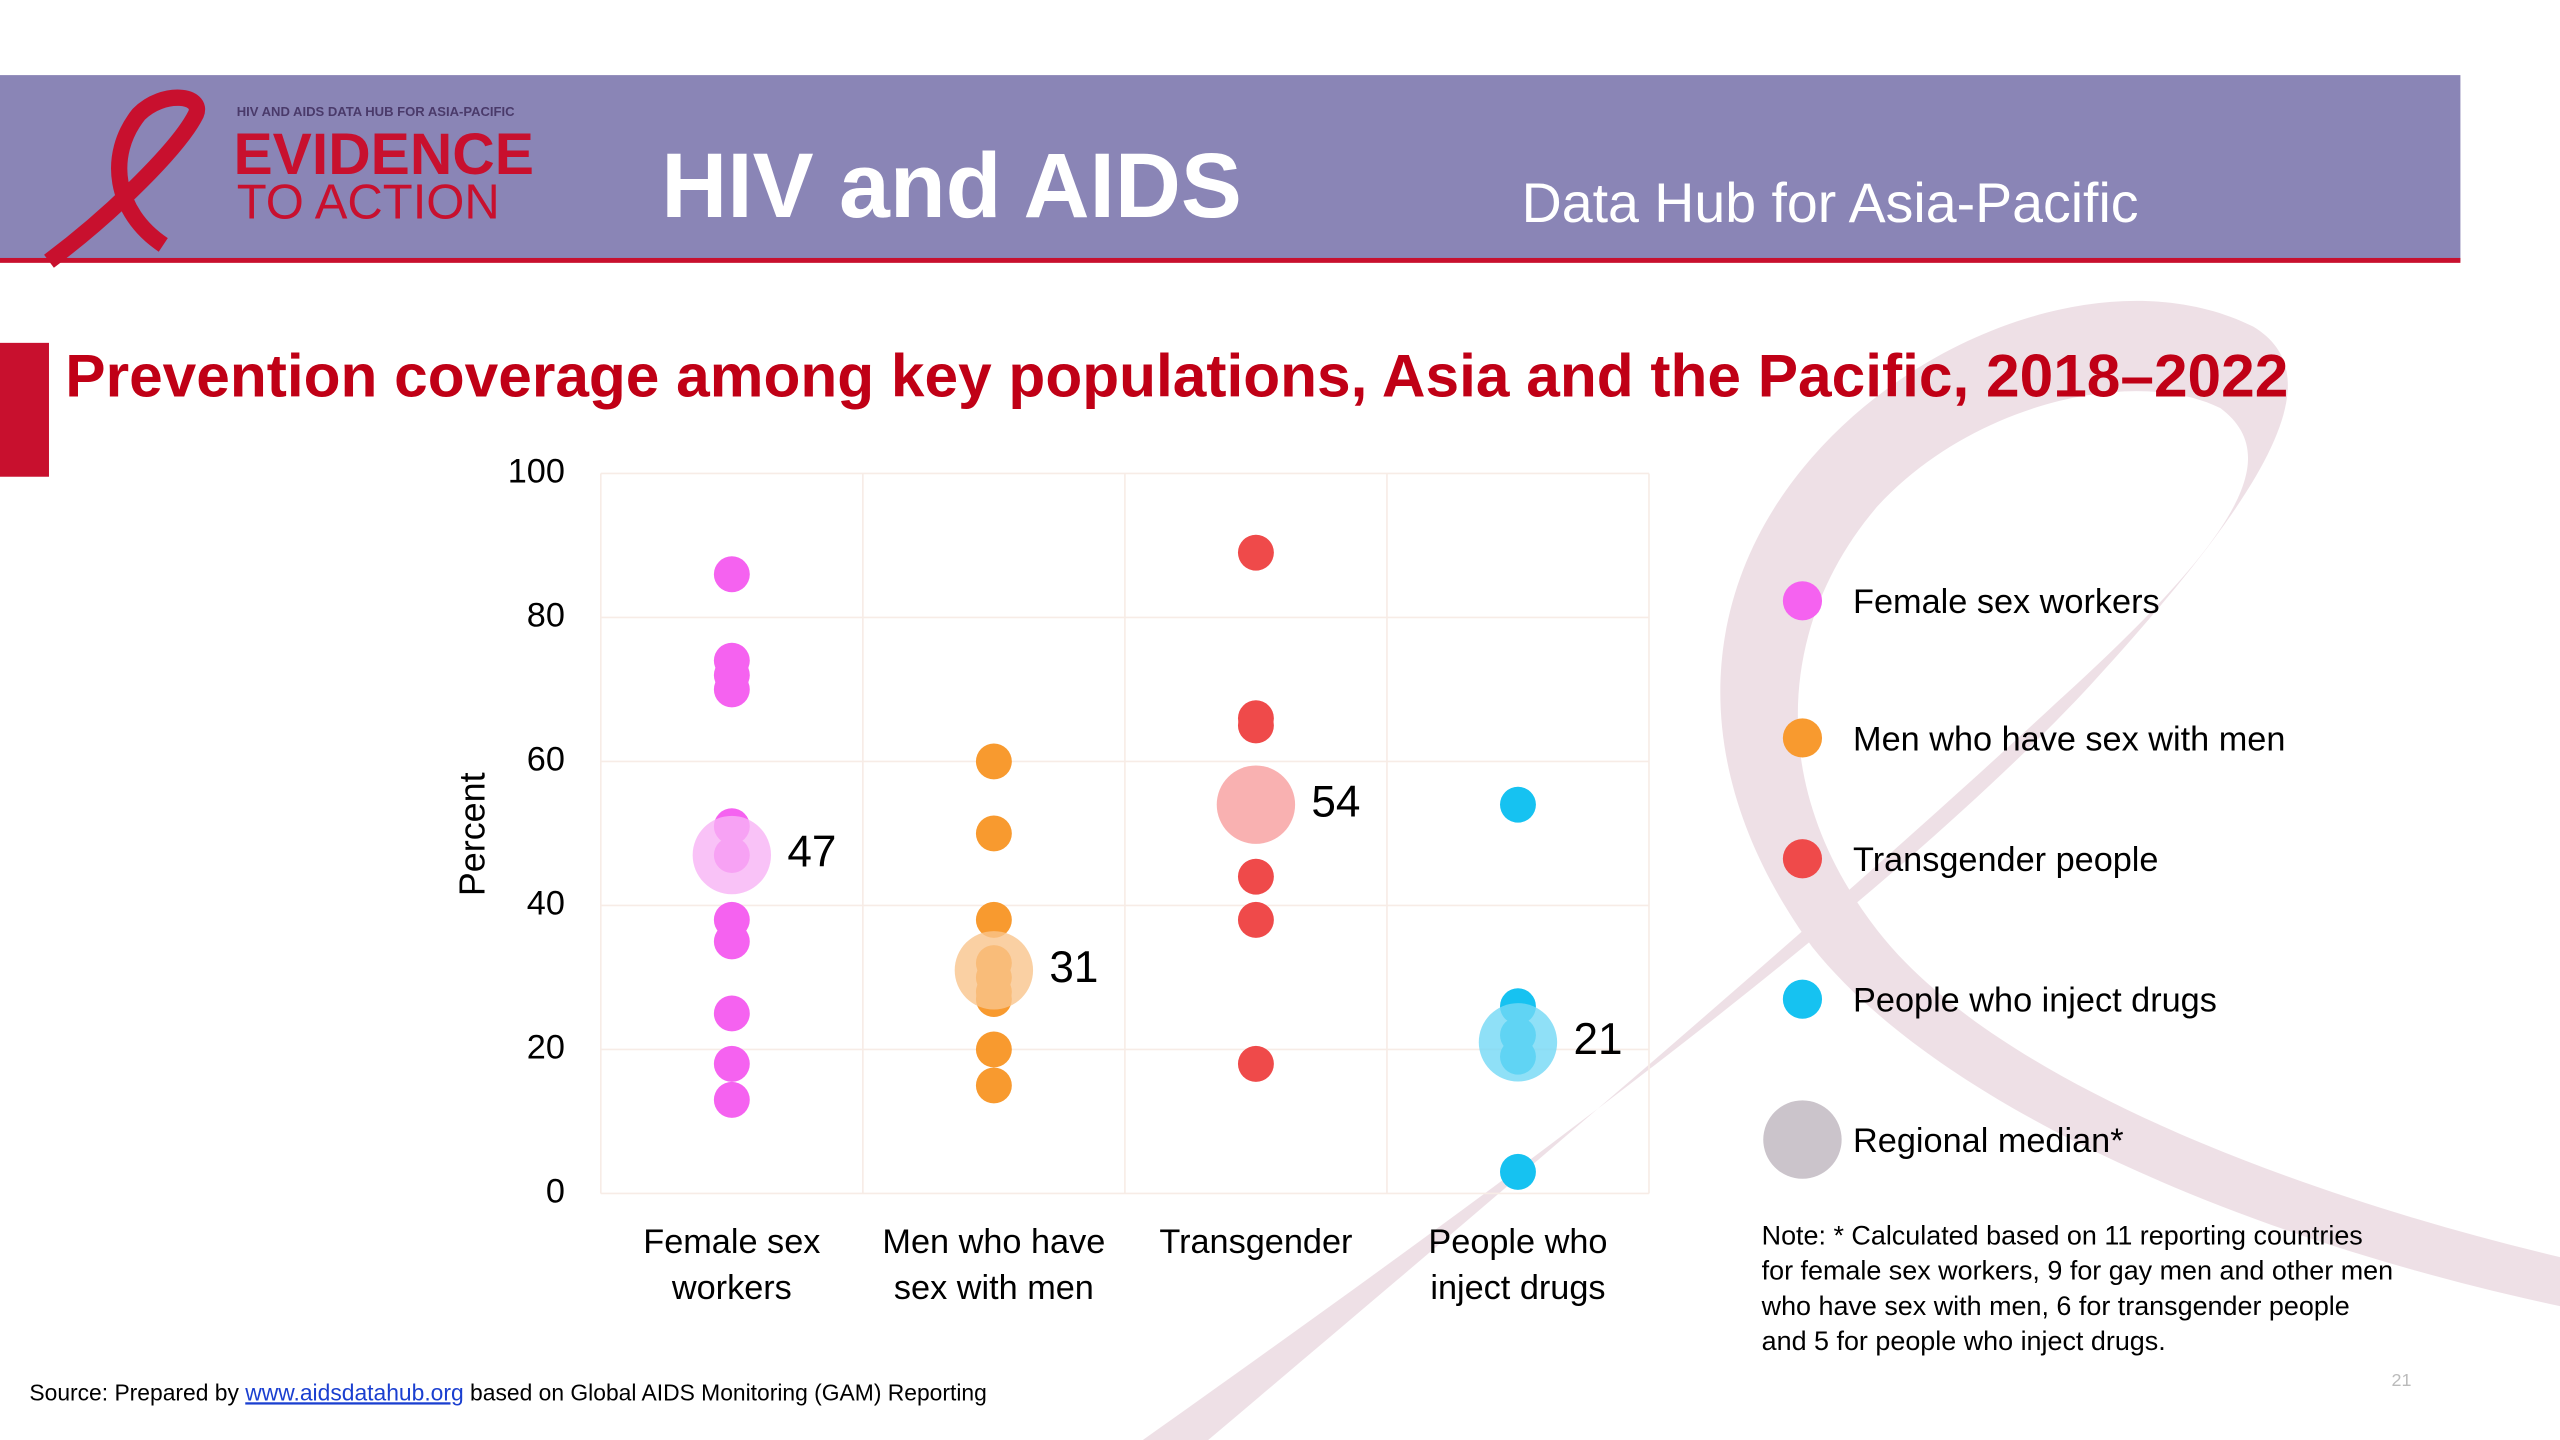 Image resolution: width=2560 pixels, height=1440 pixels. What do you see at coordinates (546, 760) in the screenshot?
I see `y-tick-label: 60` at bounding box center [546, 760].